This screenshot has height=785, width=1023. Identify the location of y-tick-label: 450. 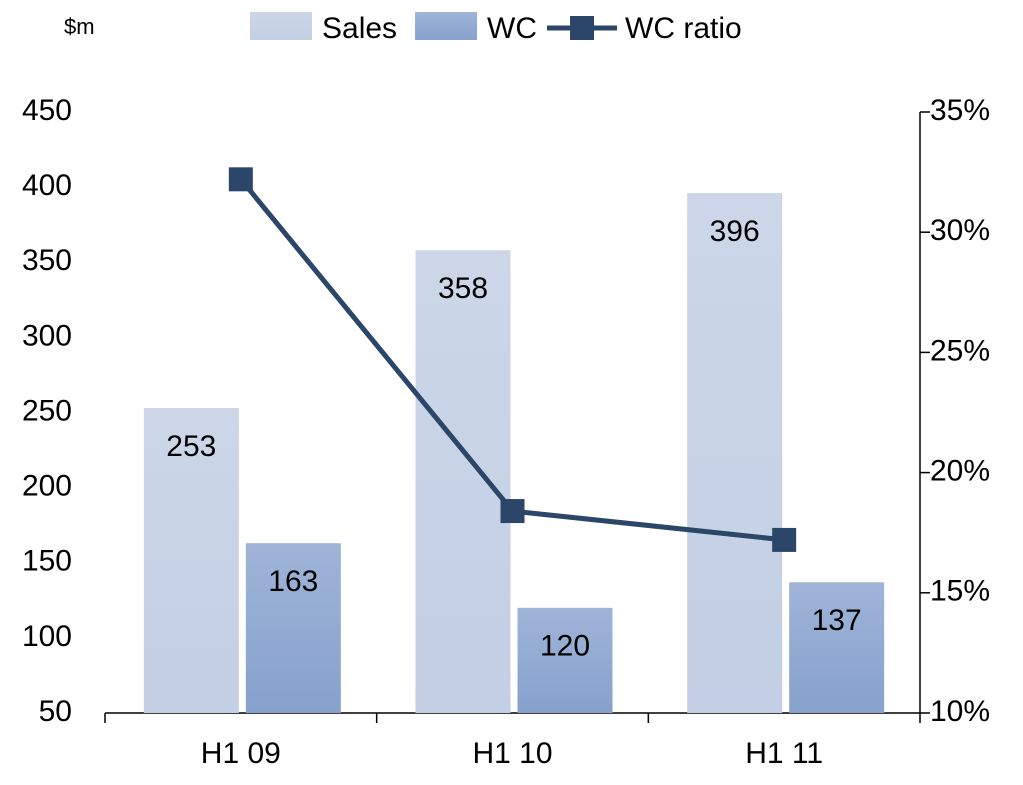
(47, 110).